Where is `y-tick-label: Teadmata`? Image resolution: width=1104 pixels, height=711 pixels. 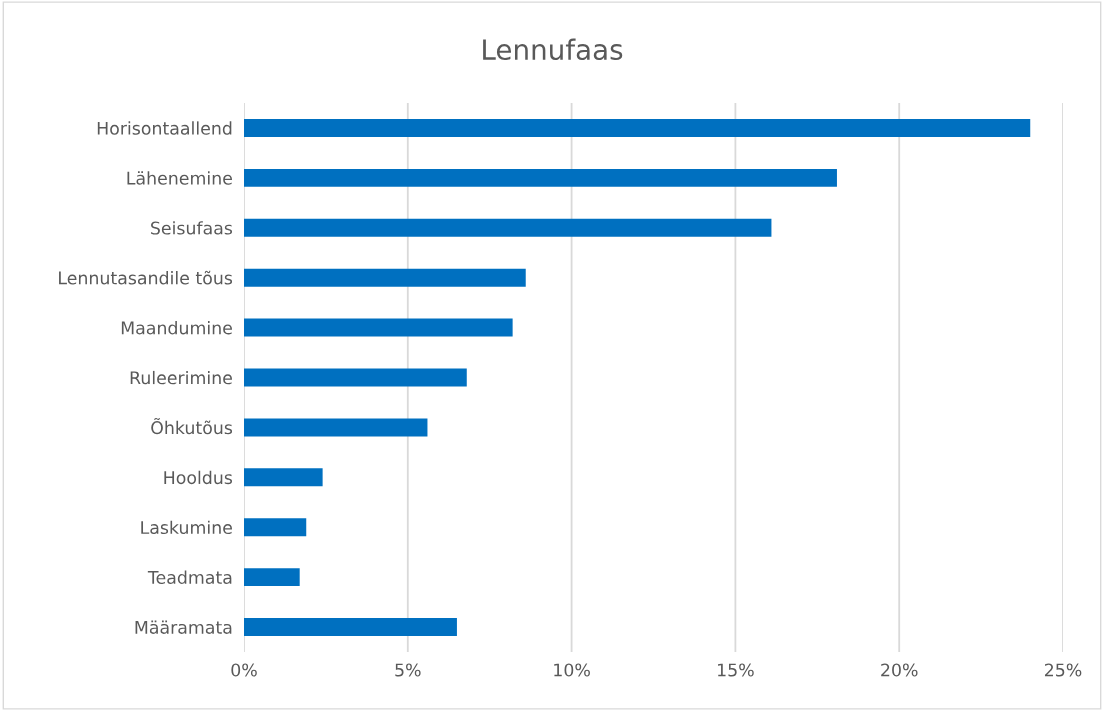 y-tick-label: Teadmata is located at coordinates (189, 577).